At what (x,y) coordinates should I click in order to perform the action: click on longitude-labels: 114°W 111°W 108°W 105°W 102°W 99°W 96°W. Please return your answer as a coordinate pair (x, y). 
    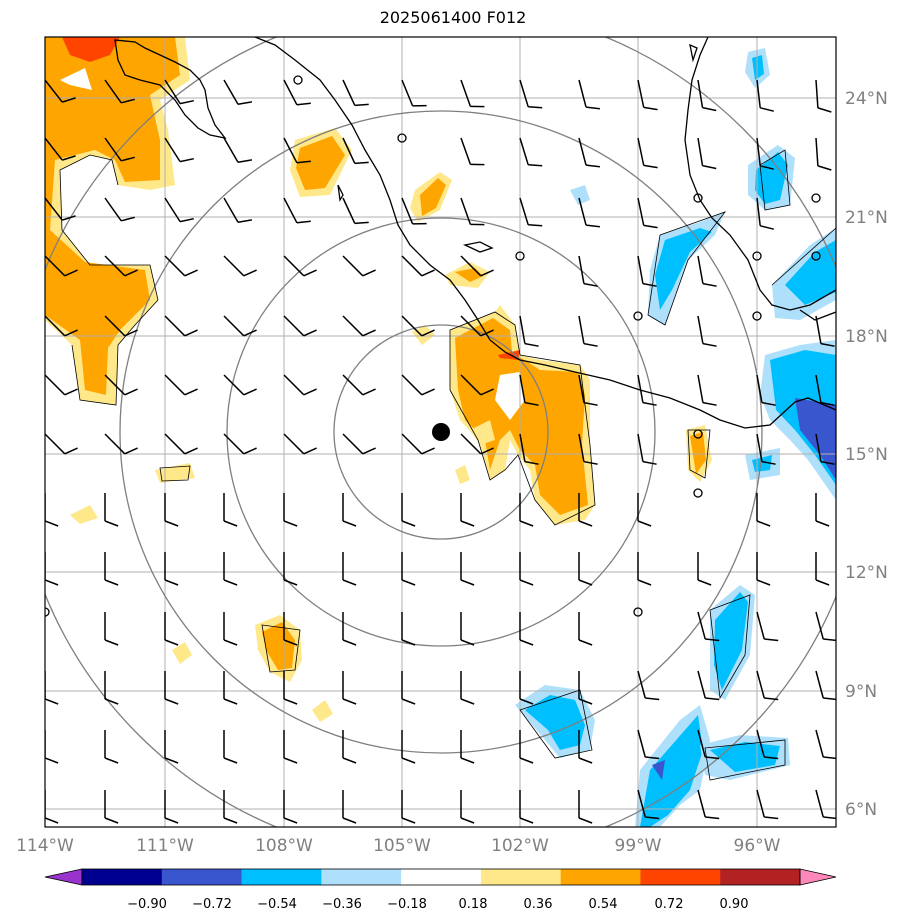
    Looking at the image, I should click on (398, 846).